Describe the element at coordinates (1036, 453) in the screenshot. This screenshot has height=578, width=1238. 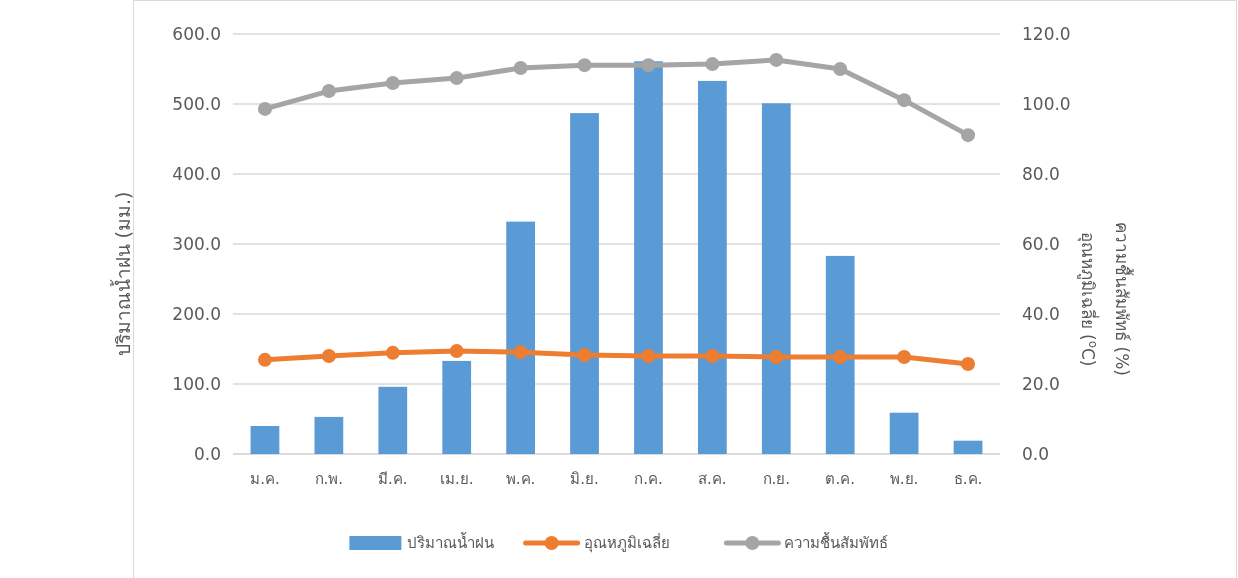
I see `y2-tick-label: 0.0` at that location.